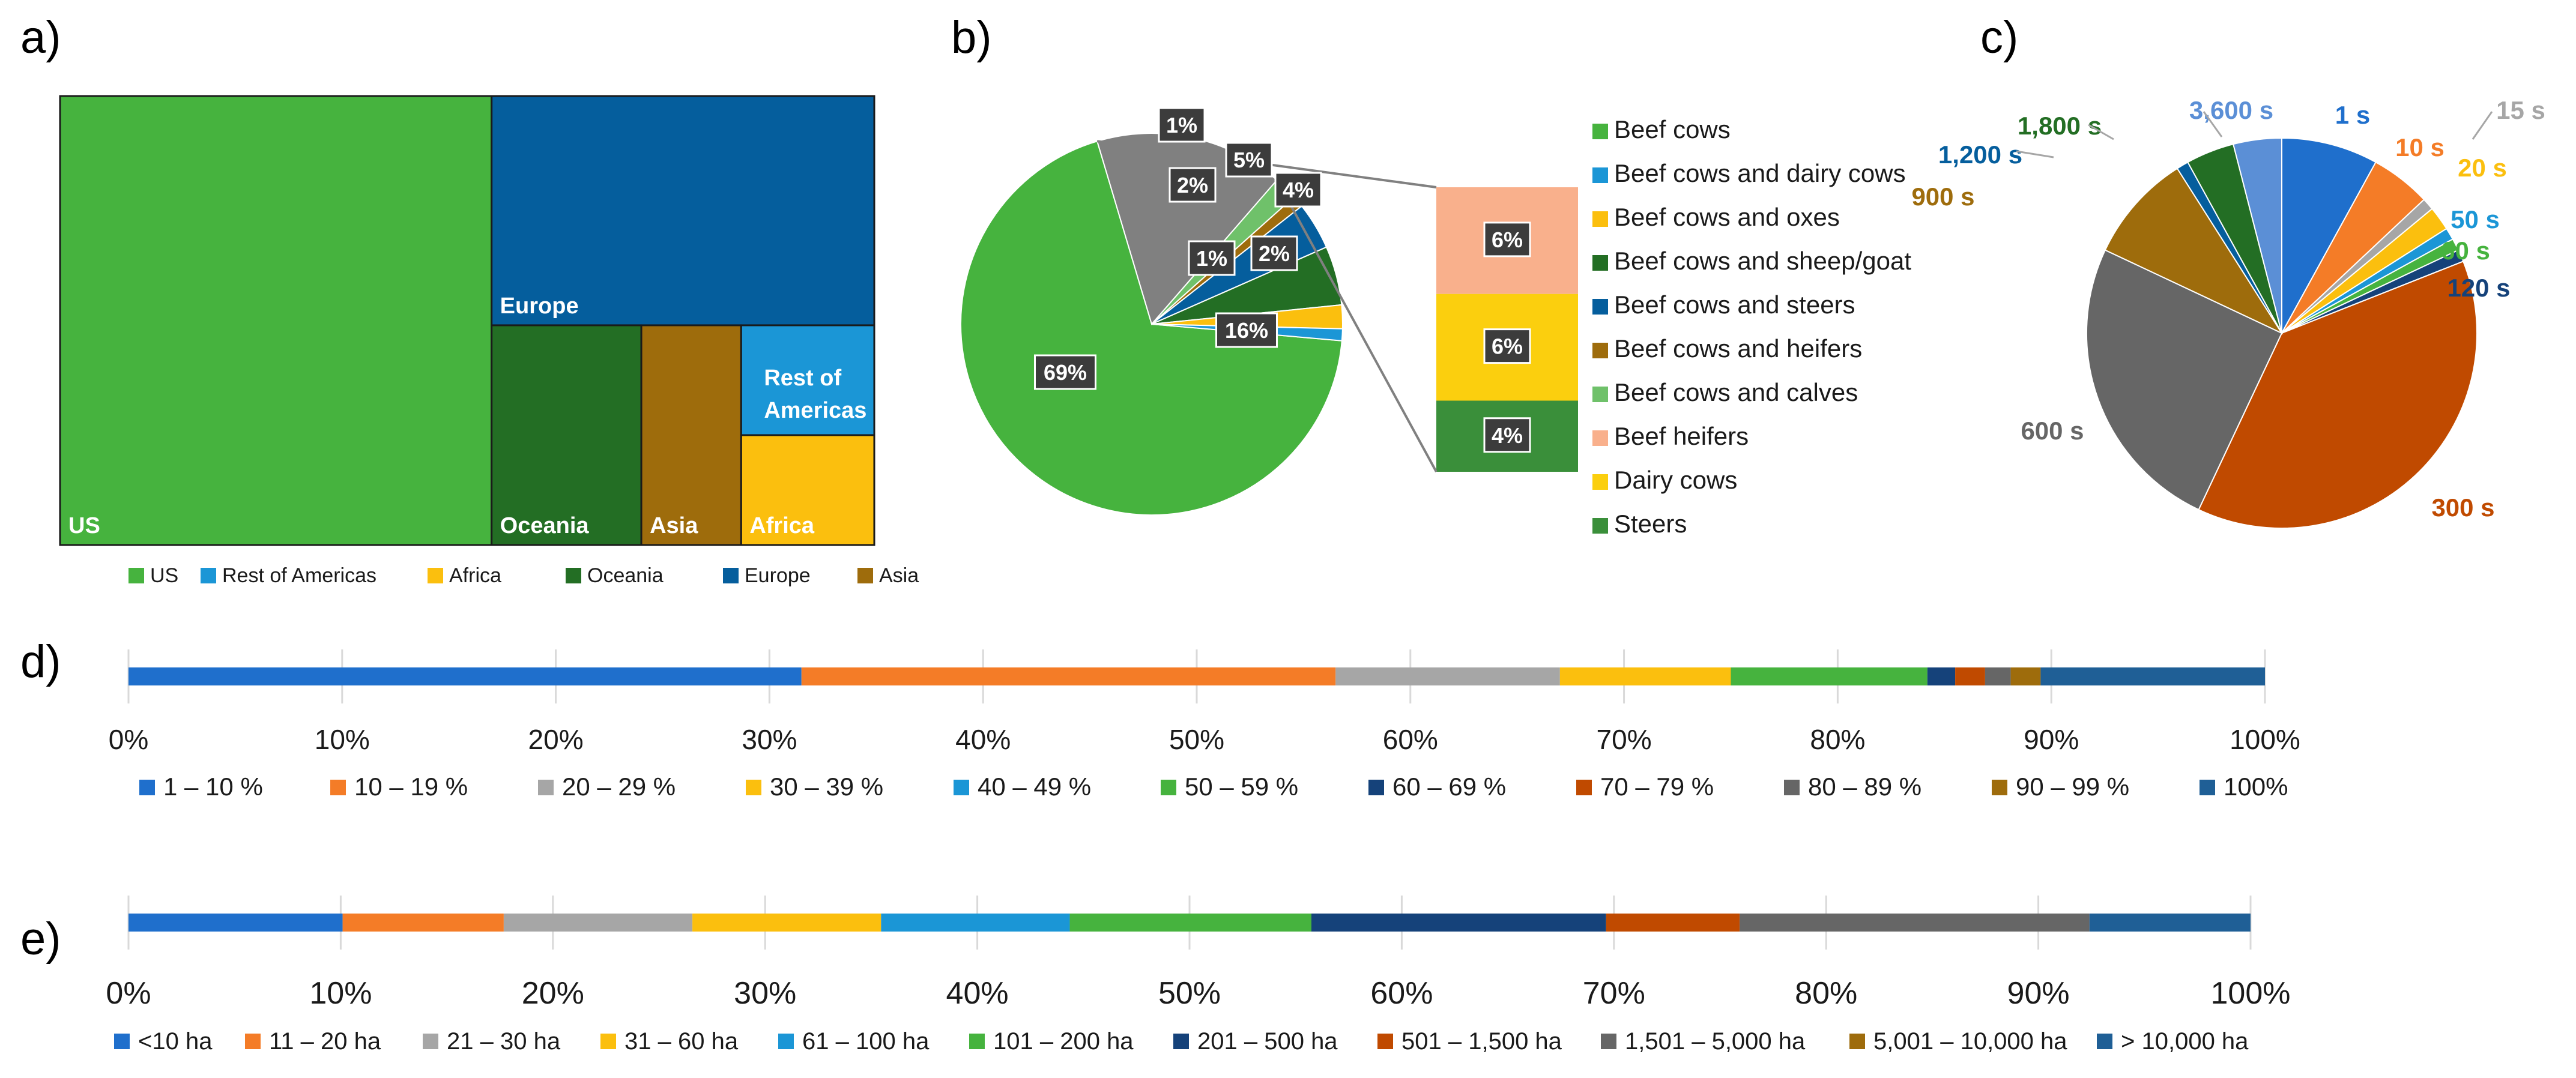 The image size is (2576, 1078). What do you see at coordinates (1189, 993) in the screenshot?
I see `tick-label-e-5: 50%` at bounding box center [1189, 993].